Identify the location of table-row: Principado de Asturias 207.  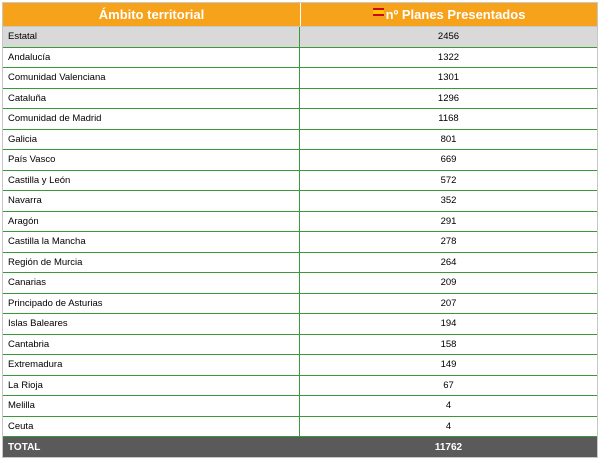
(300, 303).